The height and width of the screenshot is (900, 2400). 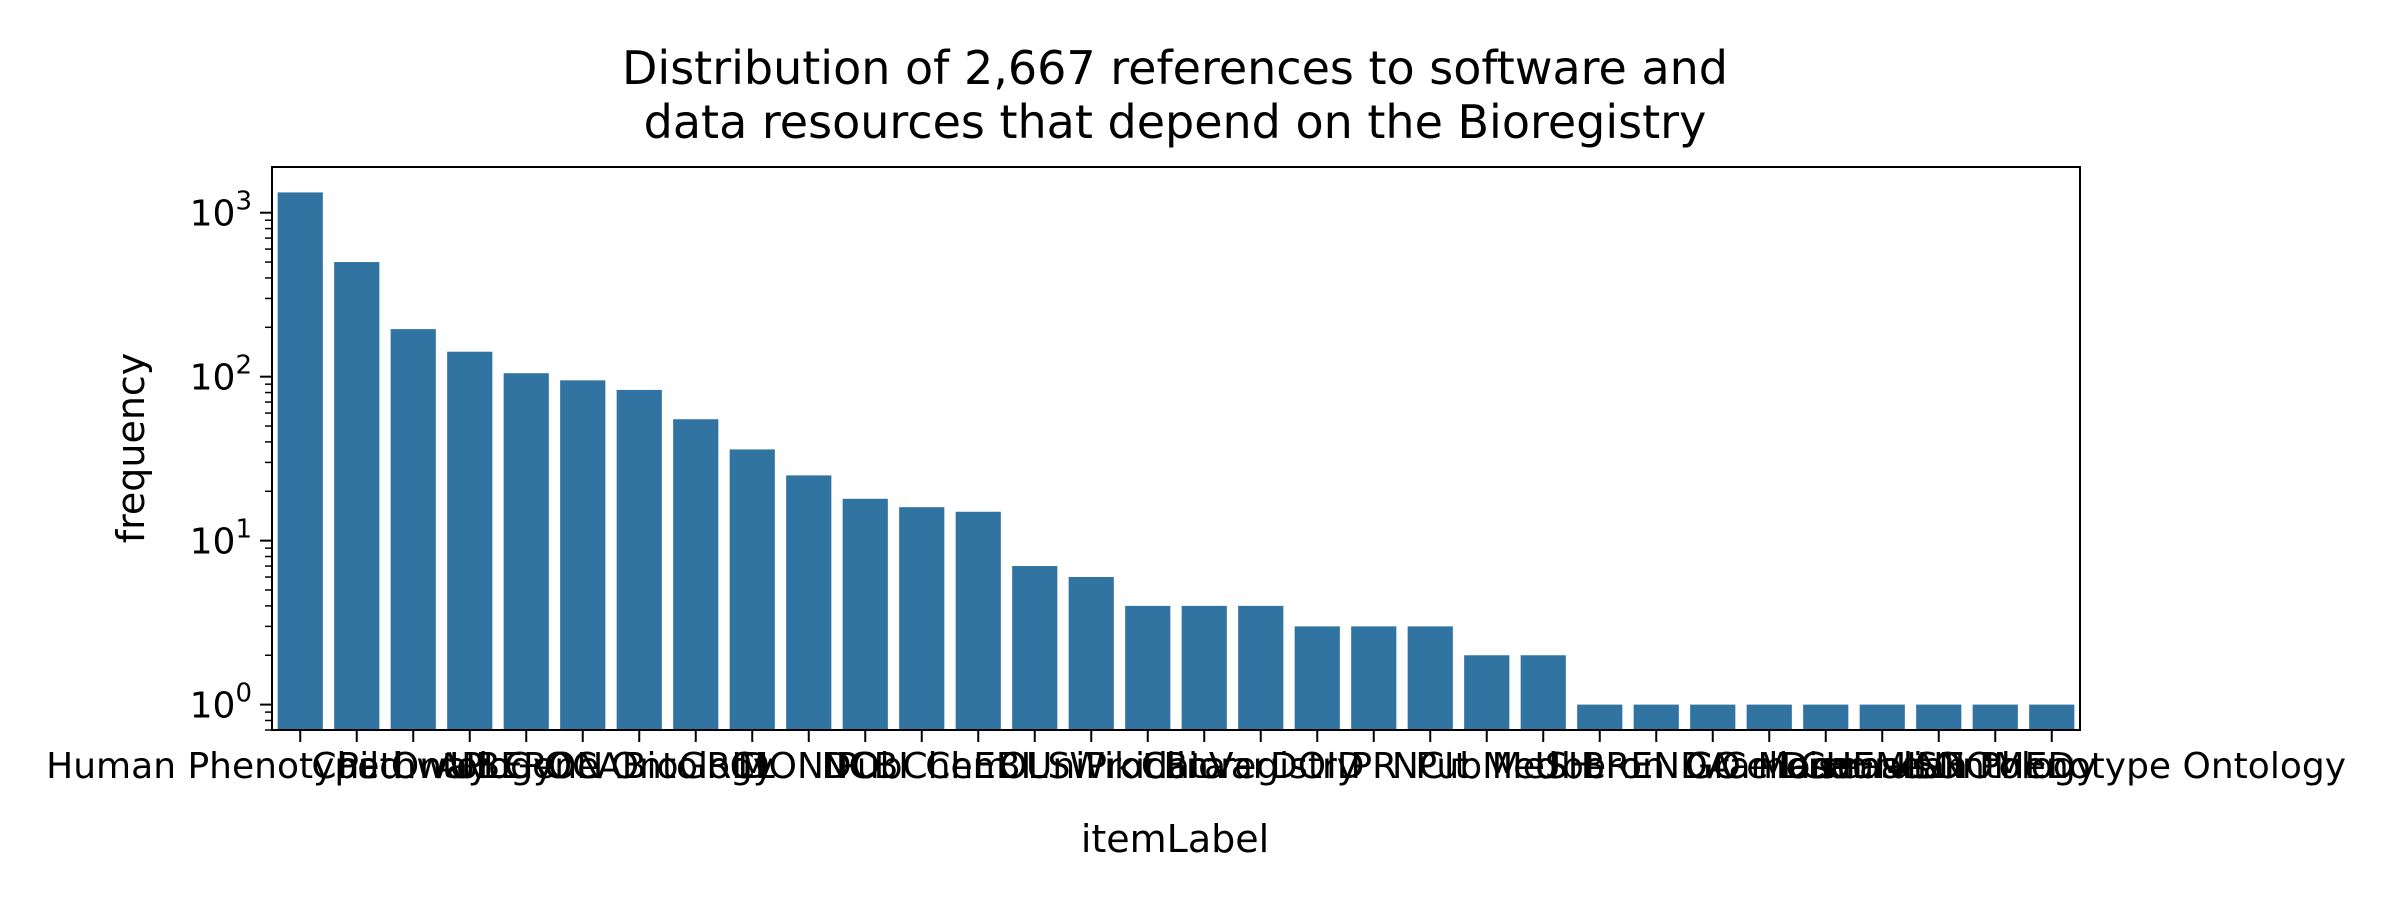 I want to click on x-tick-label-6: Gene Ontology, so click(x=639, y=766).